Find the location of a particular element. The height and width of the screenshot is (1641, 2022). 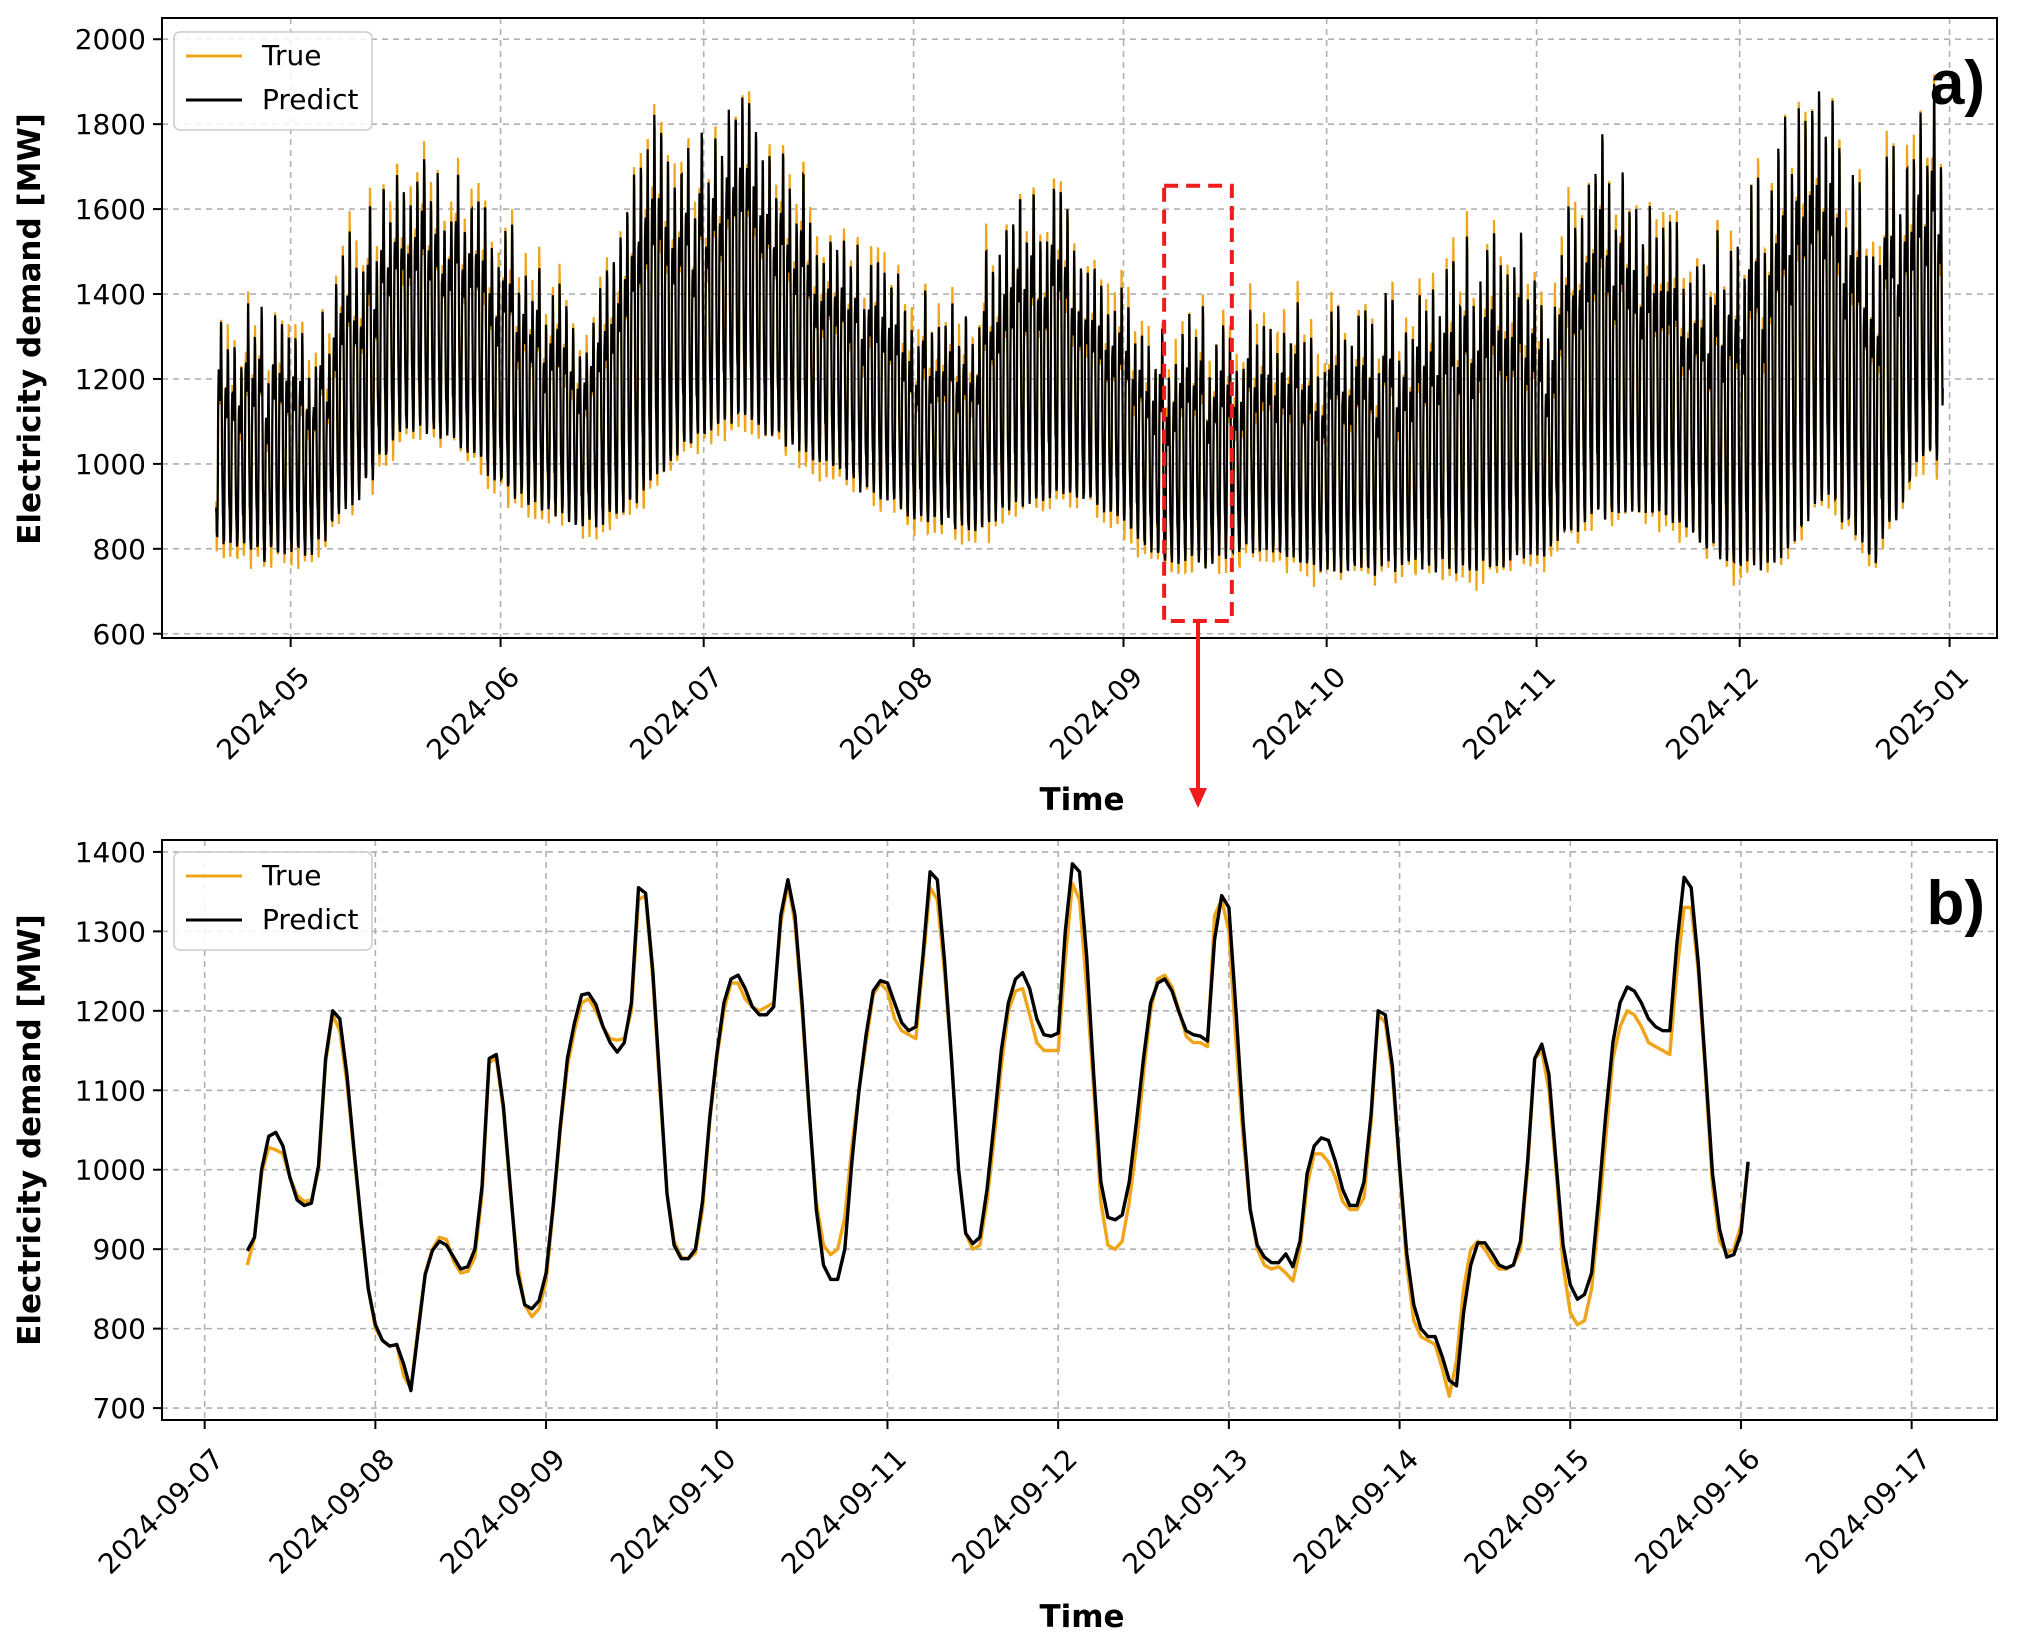

y-tick-label: 900 is located at coordinates (119, 1249).